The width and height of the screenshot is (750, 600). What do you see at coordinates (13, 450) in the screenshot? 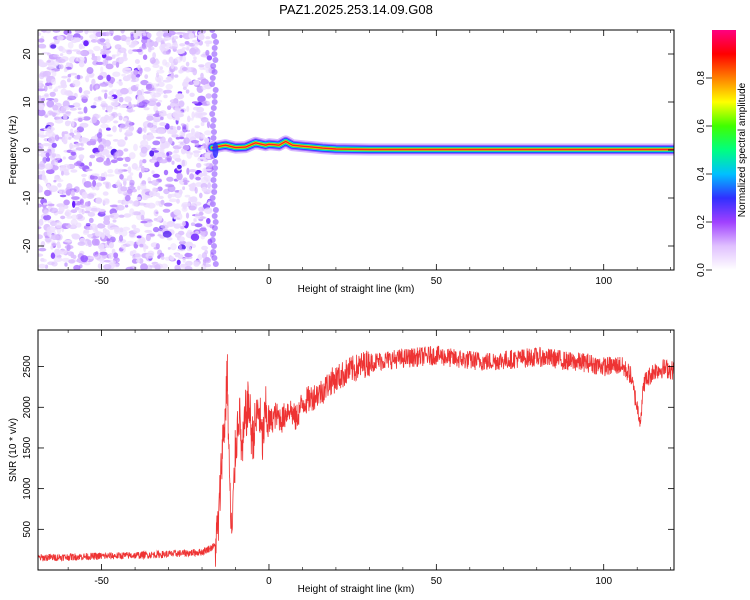
I see `snr-ylabel: SNR (10 * v/v)` at bounding box center [13, 450].